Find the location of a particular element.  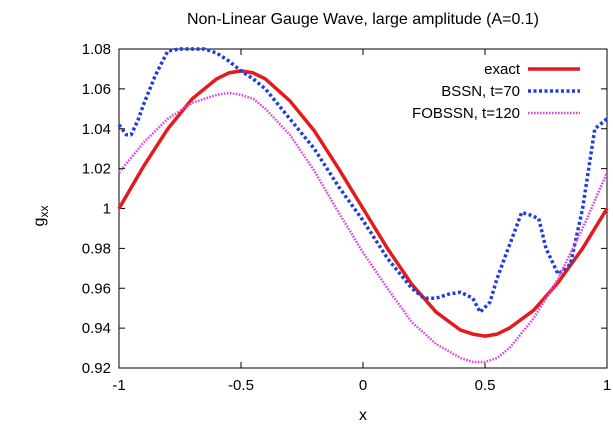

y-tick-label: 0.98 is located at coordinates (96, 248).